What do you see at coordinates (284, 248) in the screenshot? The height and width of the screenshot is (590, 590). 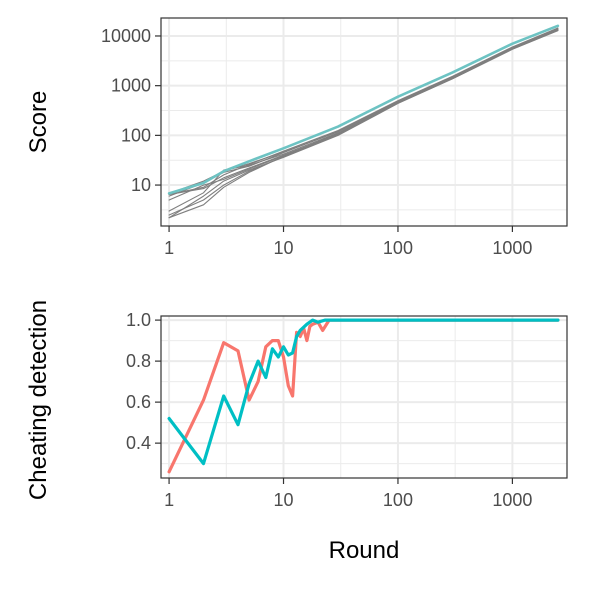 I see `score-x-tick-label: 10` at bounding box center [284, 248].